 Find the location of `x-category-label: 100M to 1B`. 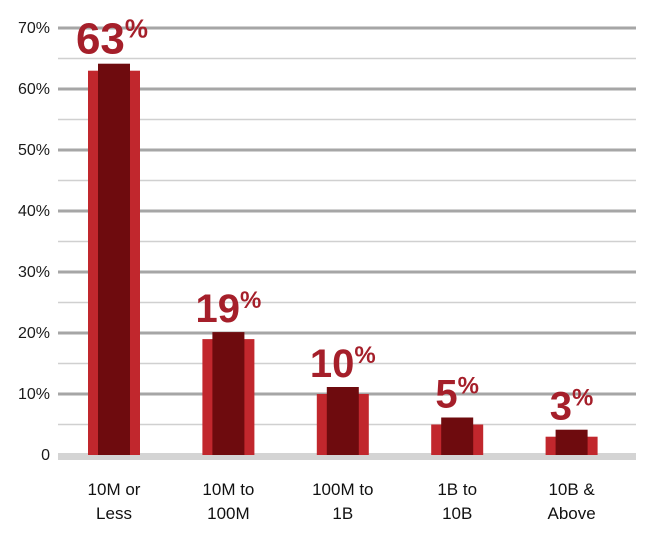

x-category-label: 100M to 1B is located at coordinates (342, 501).